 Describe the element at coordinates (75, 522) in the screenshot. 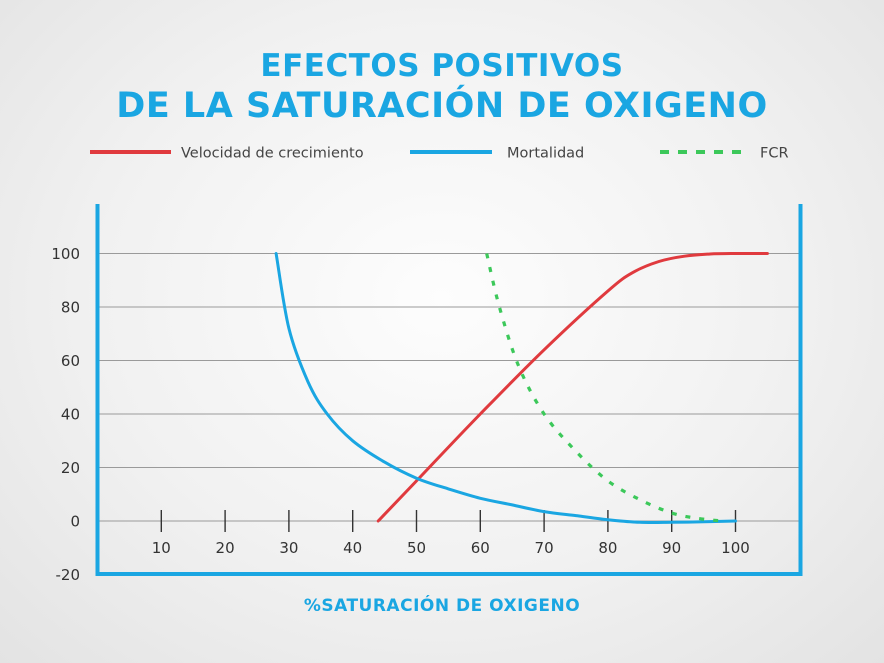

I see `y-tick-label-0: 0` at that location.